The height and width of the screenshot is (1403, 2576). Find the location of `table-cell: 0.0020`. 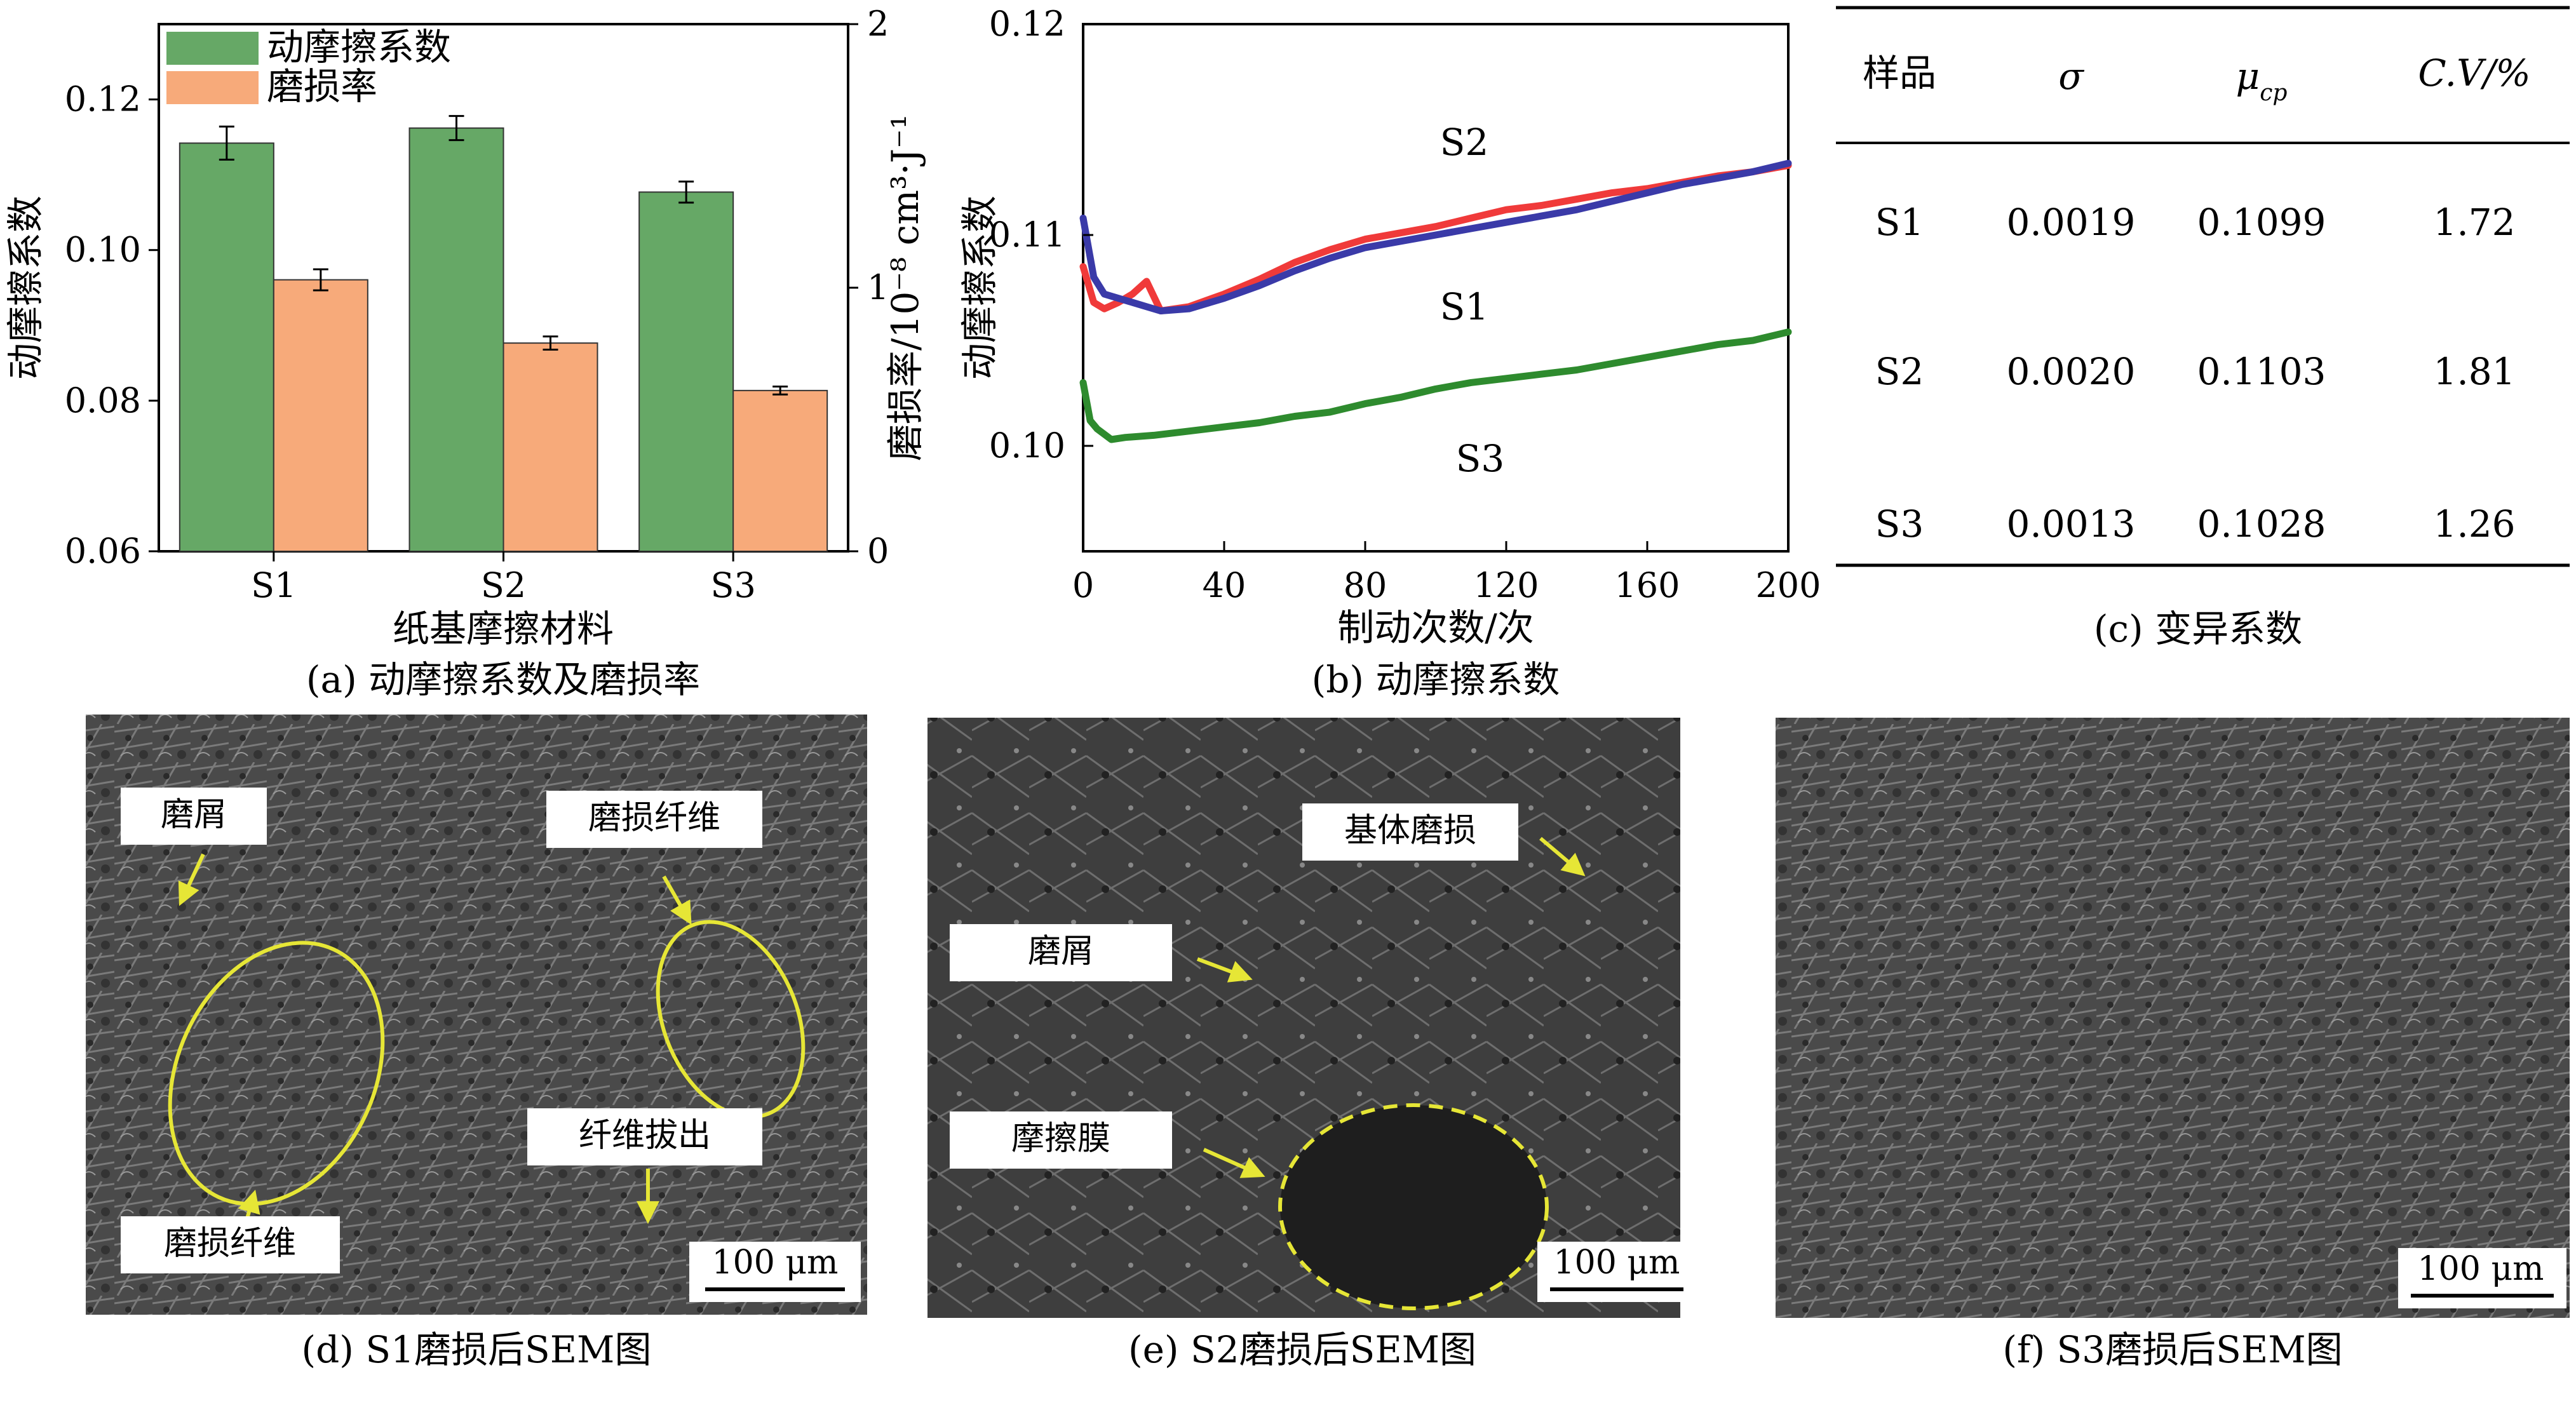

table-cell: 0.0020 is located at coordinates (2071, 371).